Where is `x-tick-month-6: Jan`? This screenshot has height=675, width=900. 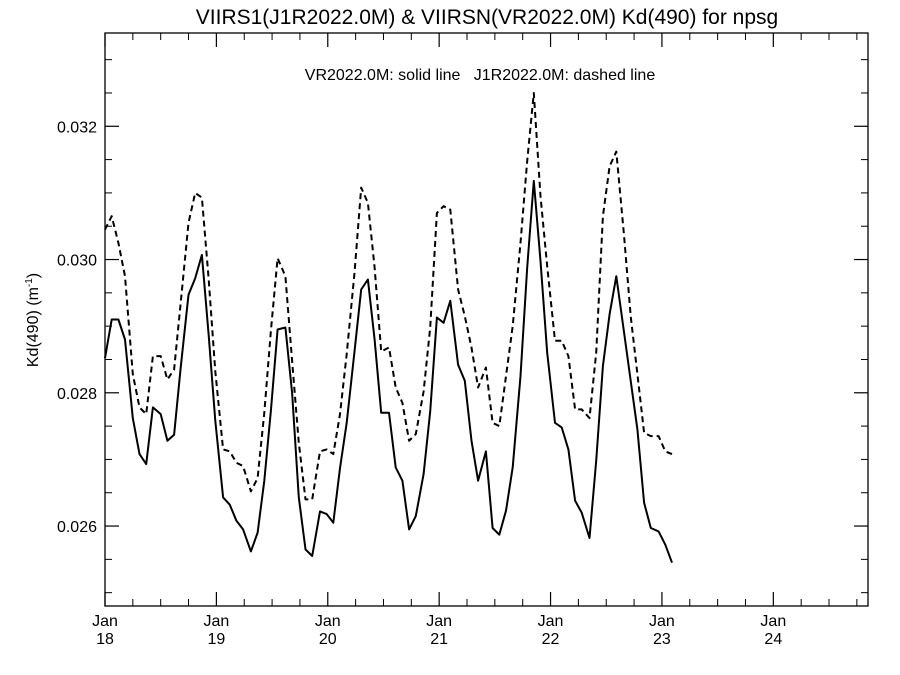
x-tick-month-6: Jan is located at coordinates (773, 621).